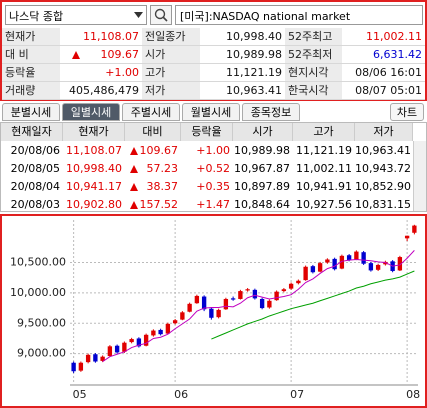 The width and height of the screenshot is (427, 408). Describe the element at coordinates (211, 112) in the screenshot. I see `tab: 월별시세` at that location.